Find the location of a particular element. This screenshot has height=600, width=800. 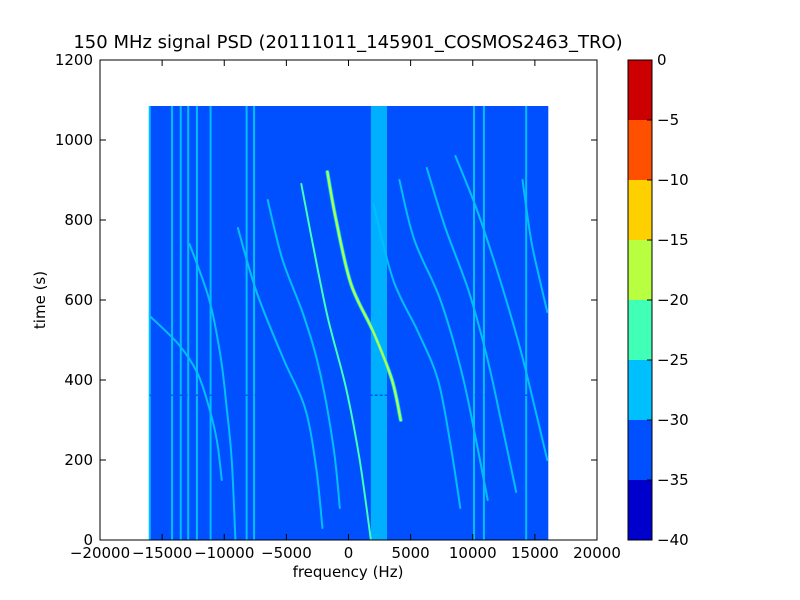

x-tick-label: 5000 is located at coordinates (411, 553).